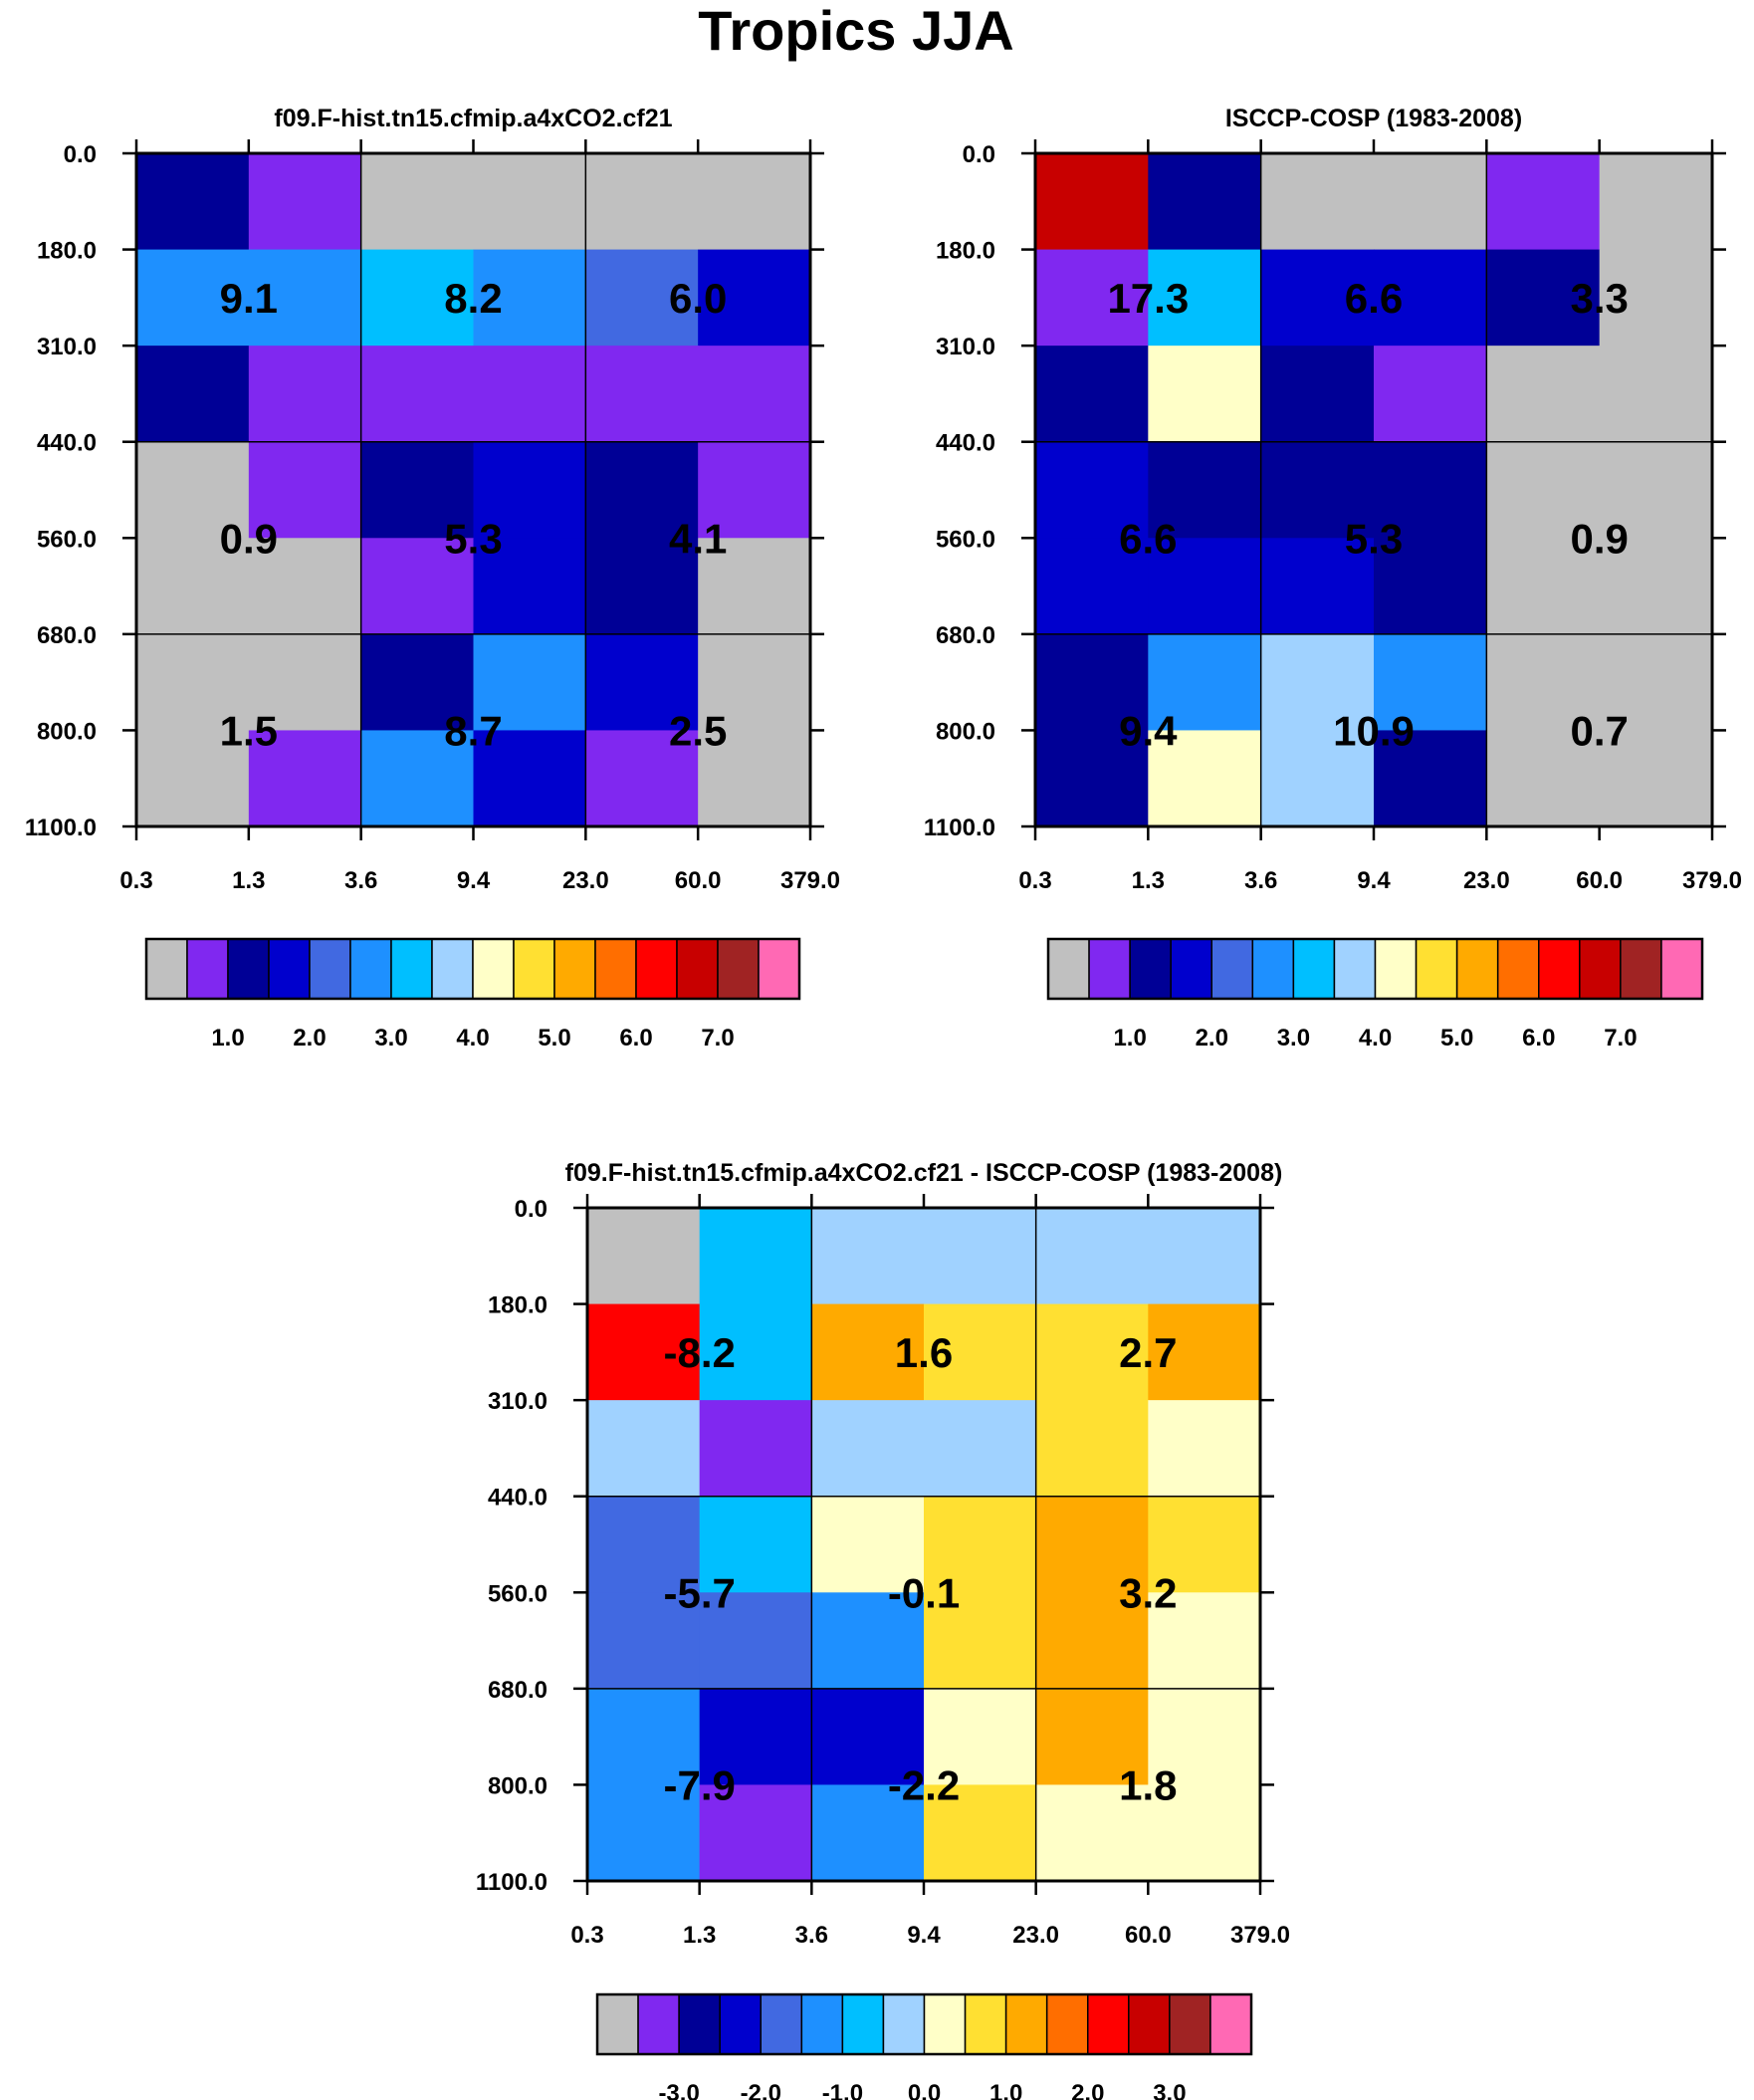 The image size is (1754, 2100). Describe the element at coordinates (924, 1935) in the screenshot. I see `x-tick-label: 9.4` at that location.